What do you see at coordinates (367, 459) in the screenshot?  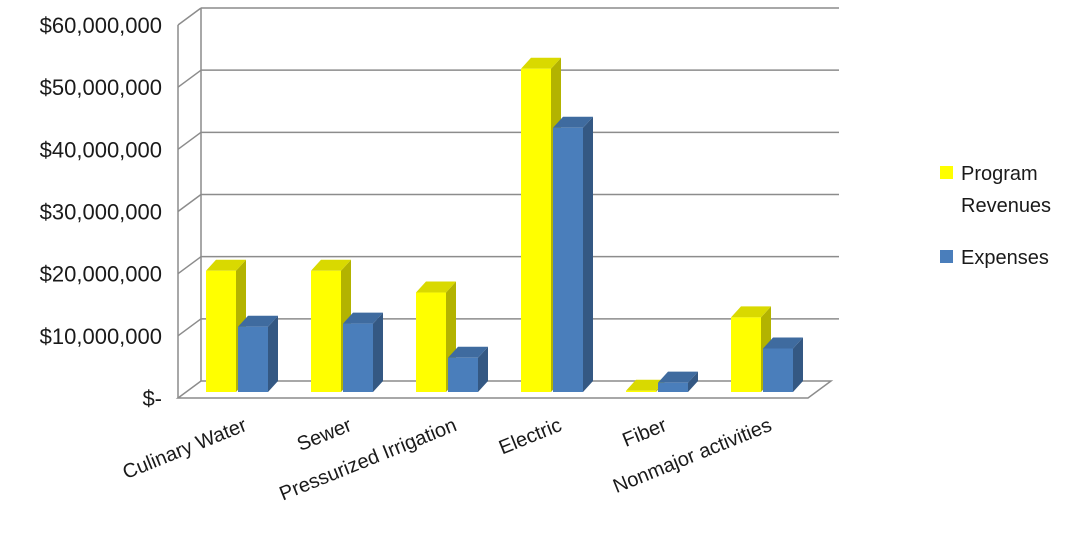 I see `x-category-label: Pressurized Irrigation` at bounding box center [367, 459].